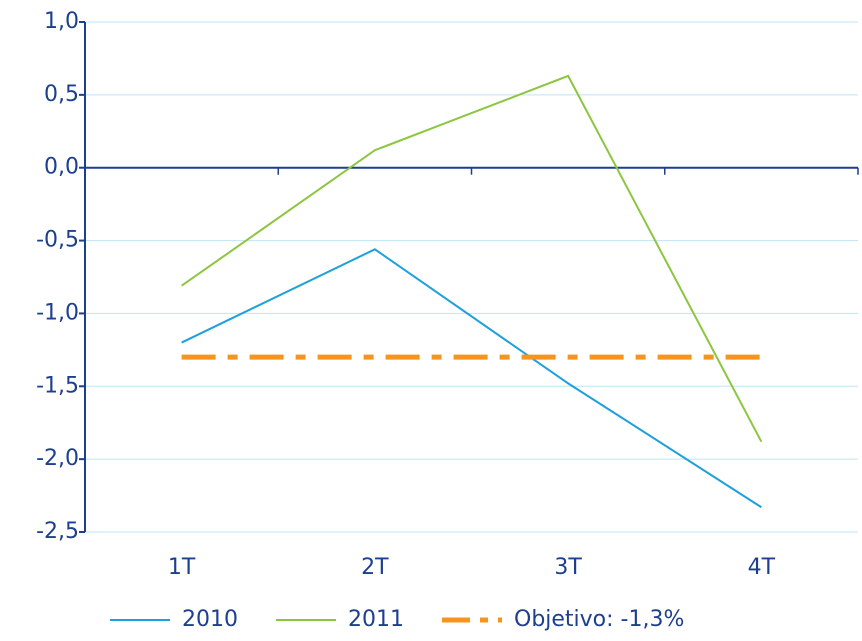 This screenshot has width=862, height=641. Describe the element at coordinates (57, 240) in the screenshot. I see `y-tick-label: -0,5` at that location.